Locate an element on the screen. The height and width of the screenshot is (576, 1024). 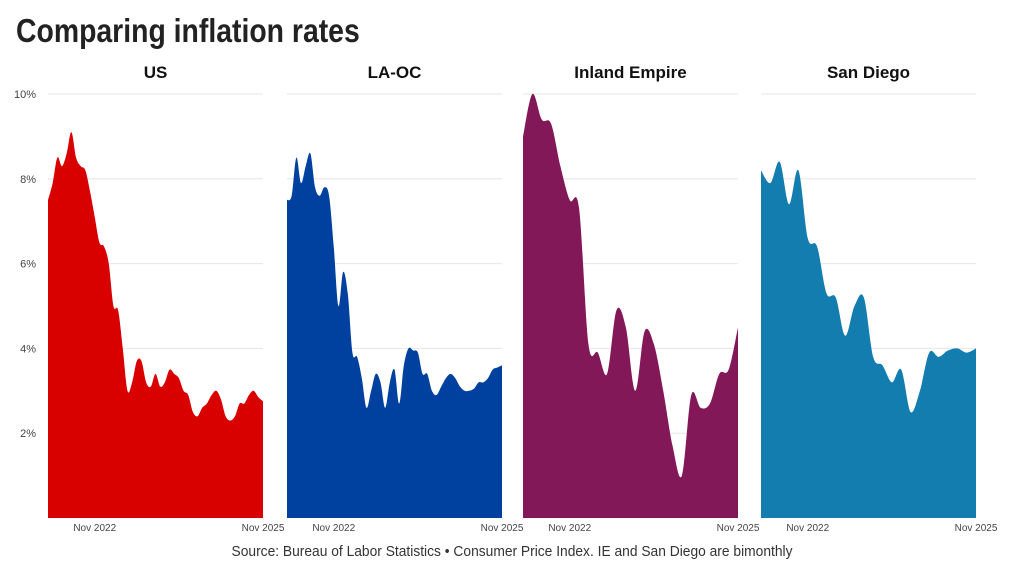
area-la-oc is located at coordinates (394, 335).